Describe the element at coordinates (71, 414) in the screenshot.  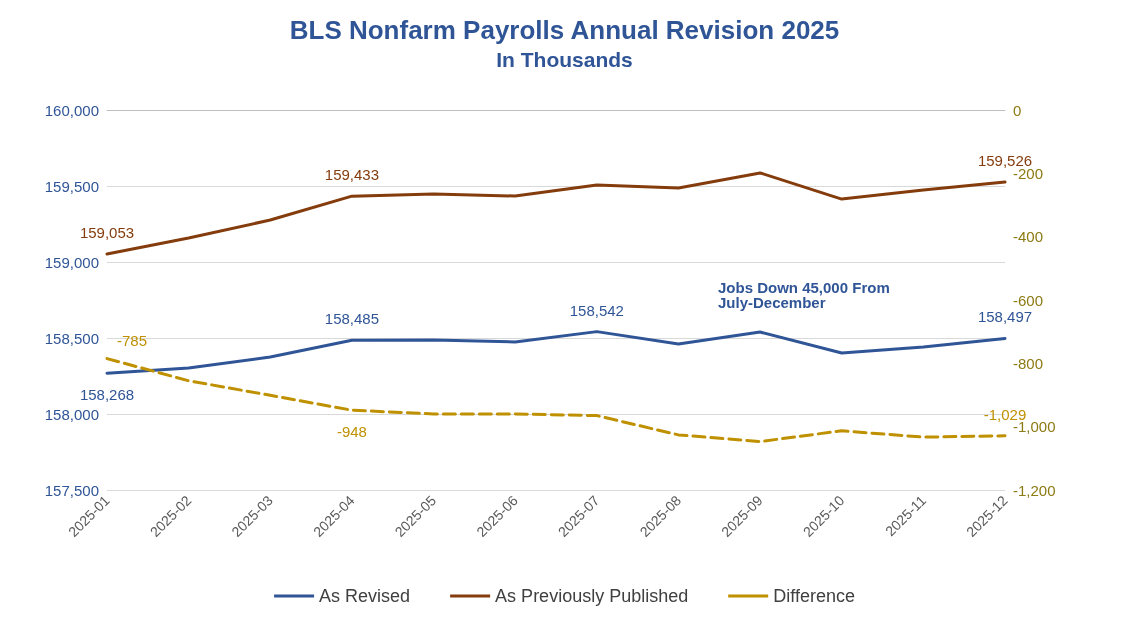
I see `y-tick-label: 158,000` at that location.